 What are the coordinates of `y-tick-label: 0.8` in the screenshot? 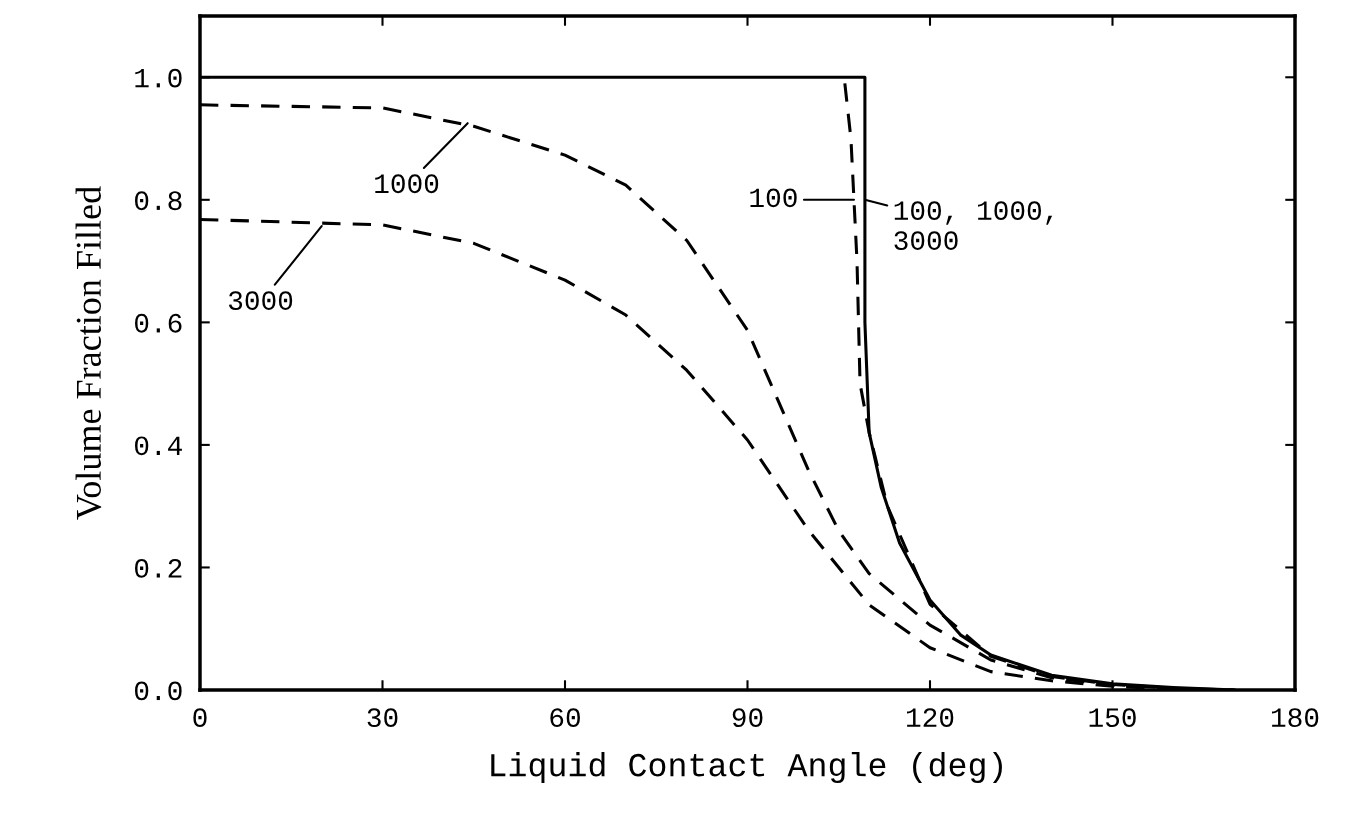 It's located at (158, 201).